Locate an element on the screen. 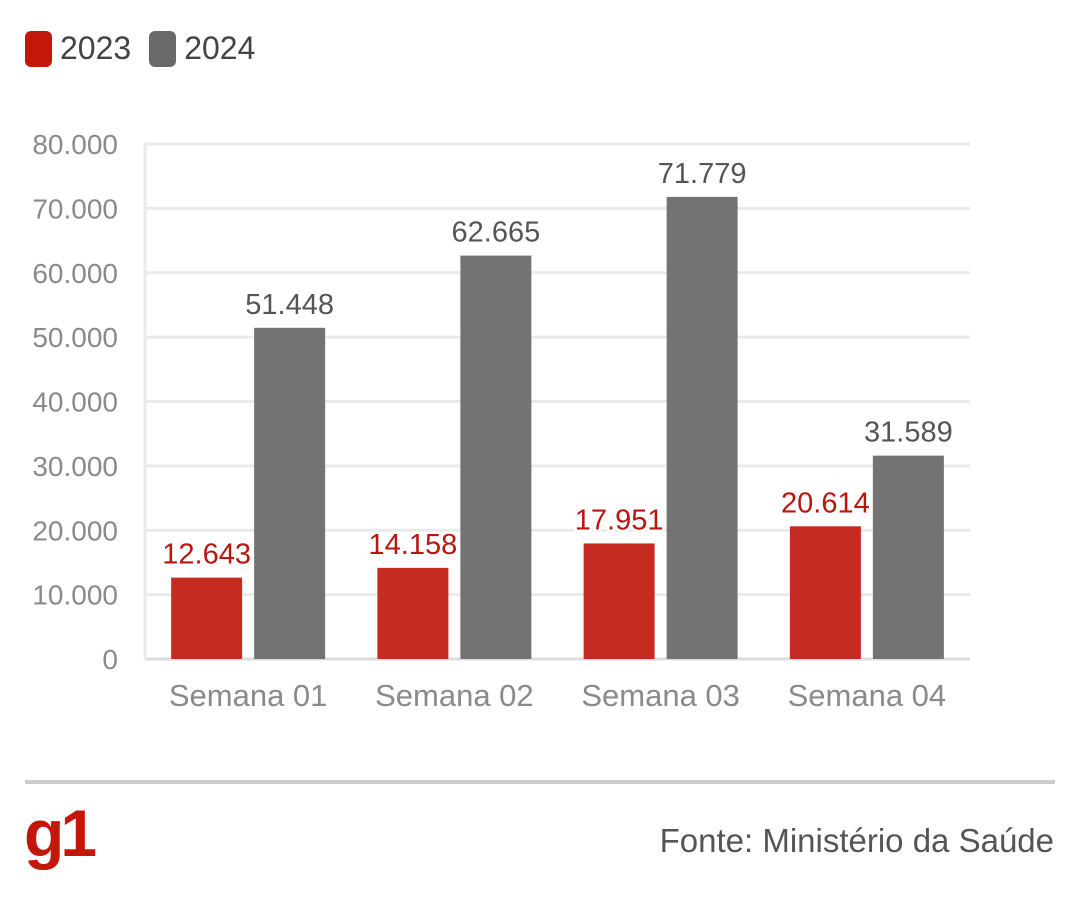 Image resolution: width=1080 pixels, height=913 pixels. x-tick-label: Semana 02 is located at coordinates (454, 695).